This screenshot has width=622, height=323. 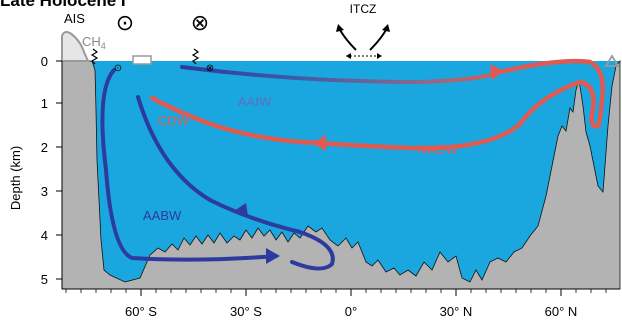 What do you see at coordinates (118, 68) in the screenshot?
I see `small-out-of-page-icon: ⊙` at bounding box center [118, 68].